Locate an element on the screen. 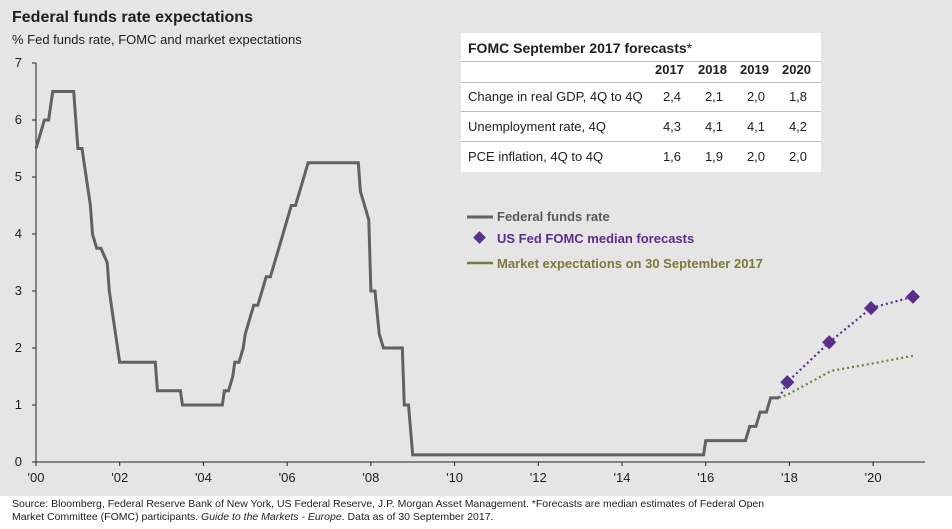 This screenshot has width=952, height=529. legend-swatches is located at coordinates (480, 240).